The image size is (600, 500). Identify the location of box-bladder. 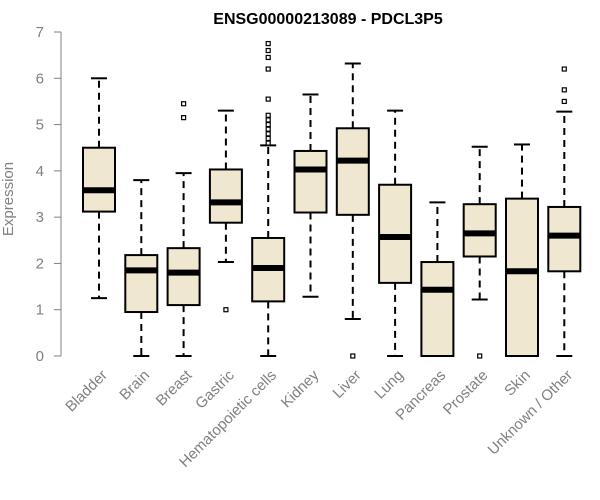
(99, 188).